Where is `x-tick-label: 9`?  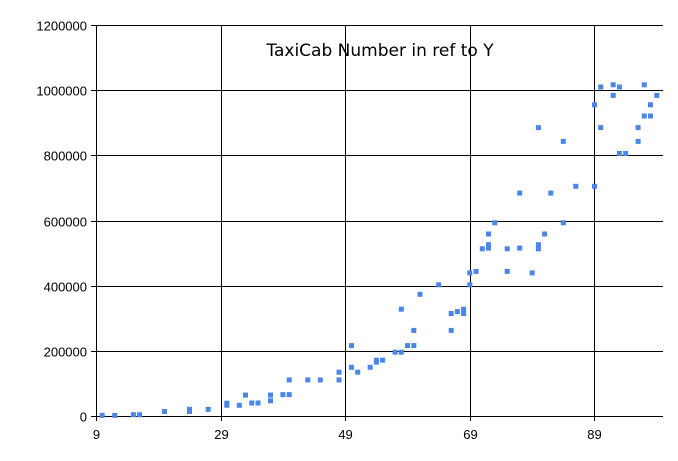 x-tick-label: 9 is located at coordinates (96, 434).